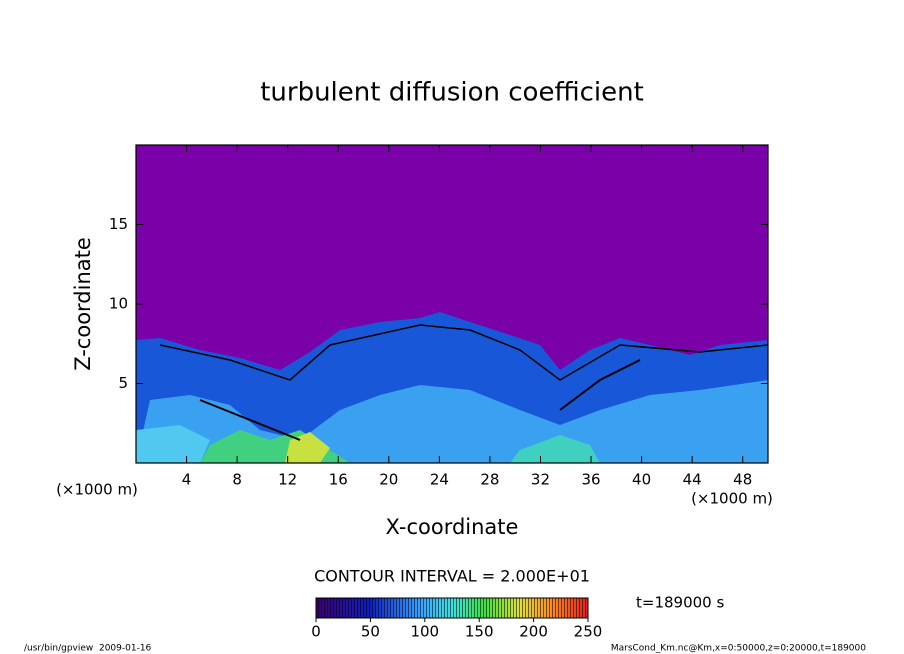  What do you see at coordinates (388, 480) in the screenshot?
I see `x-tick-label: 20` at bounding box center [388, 480].